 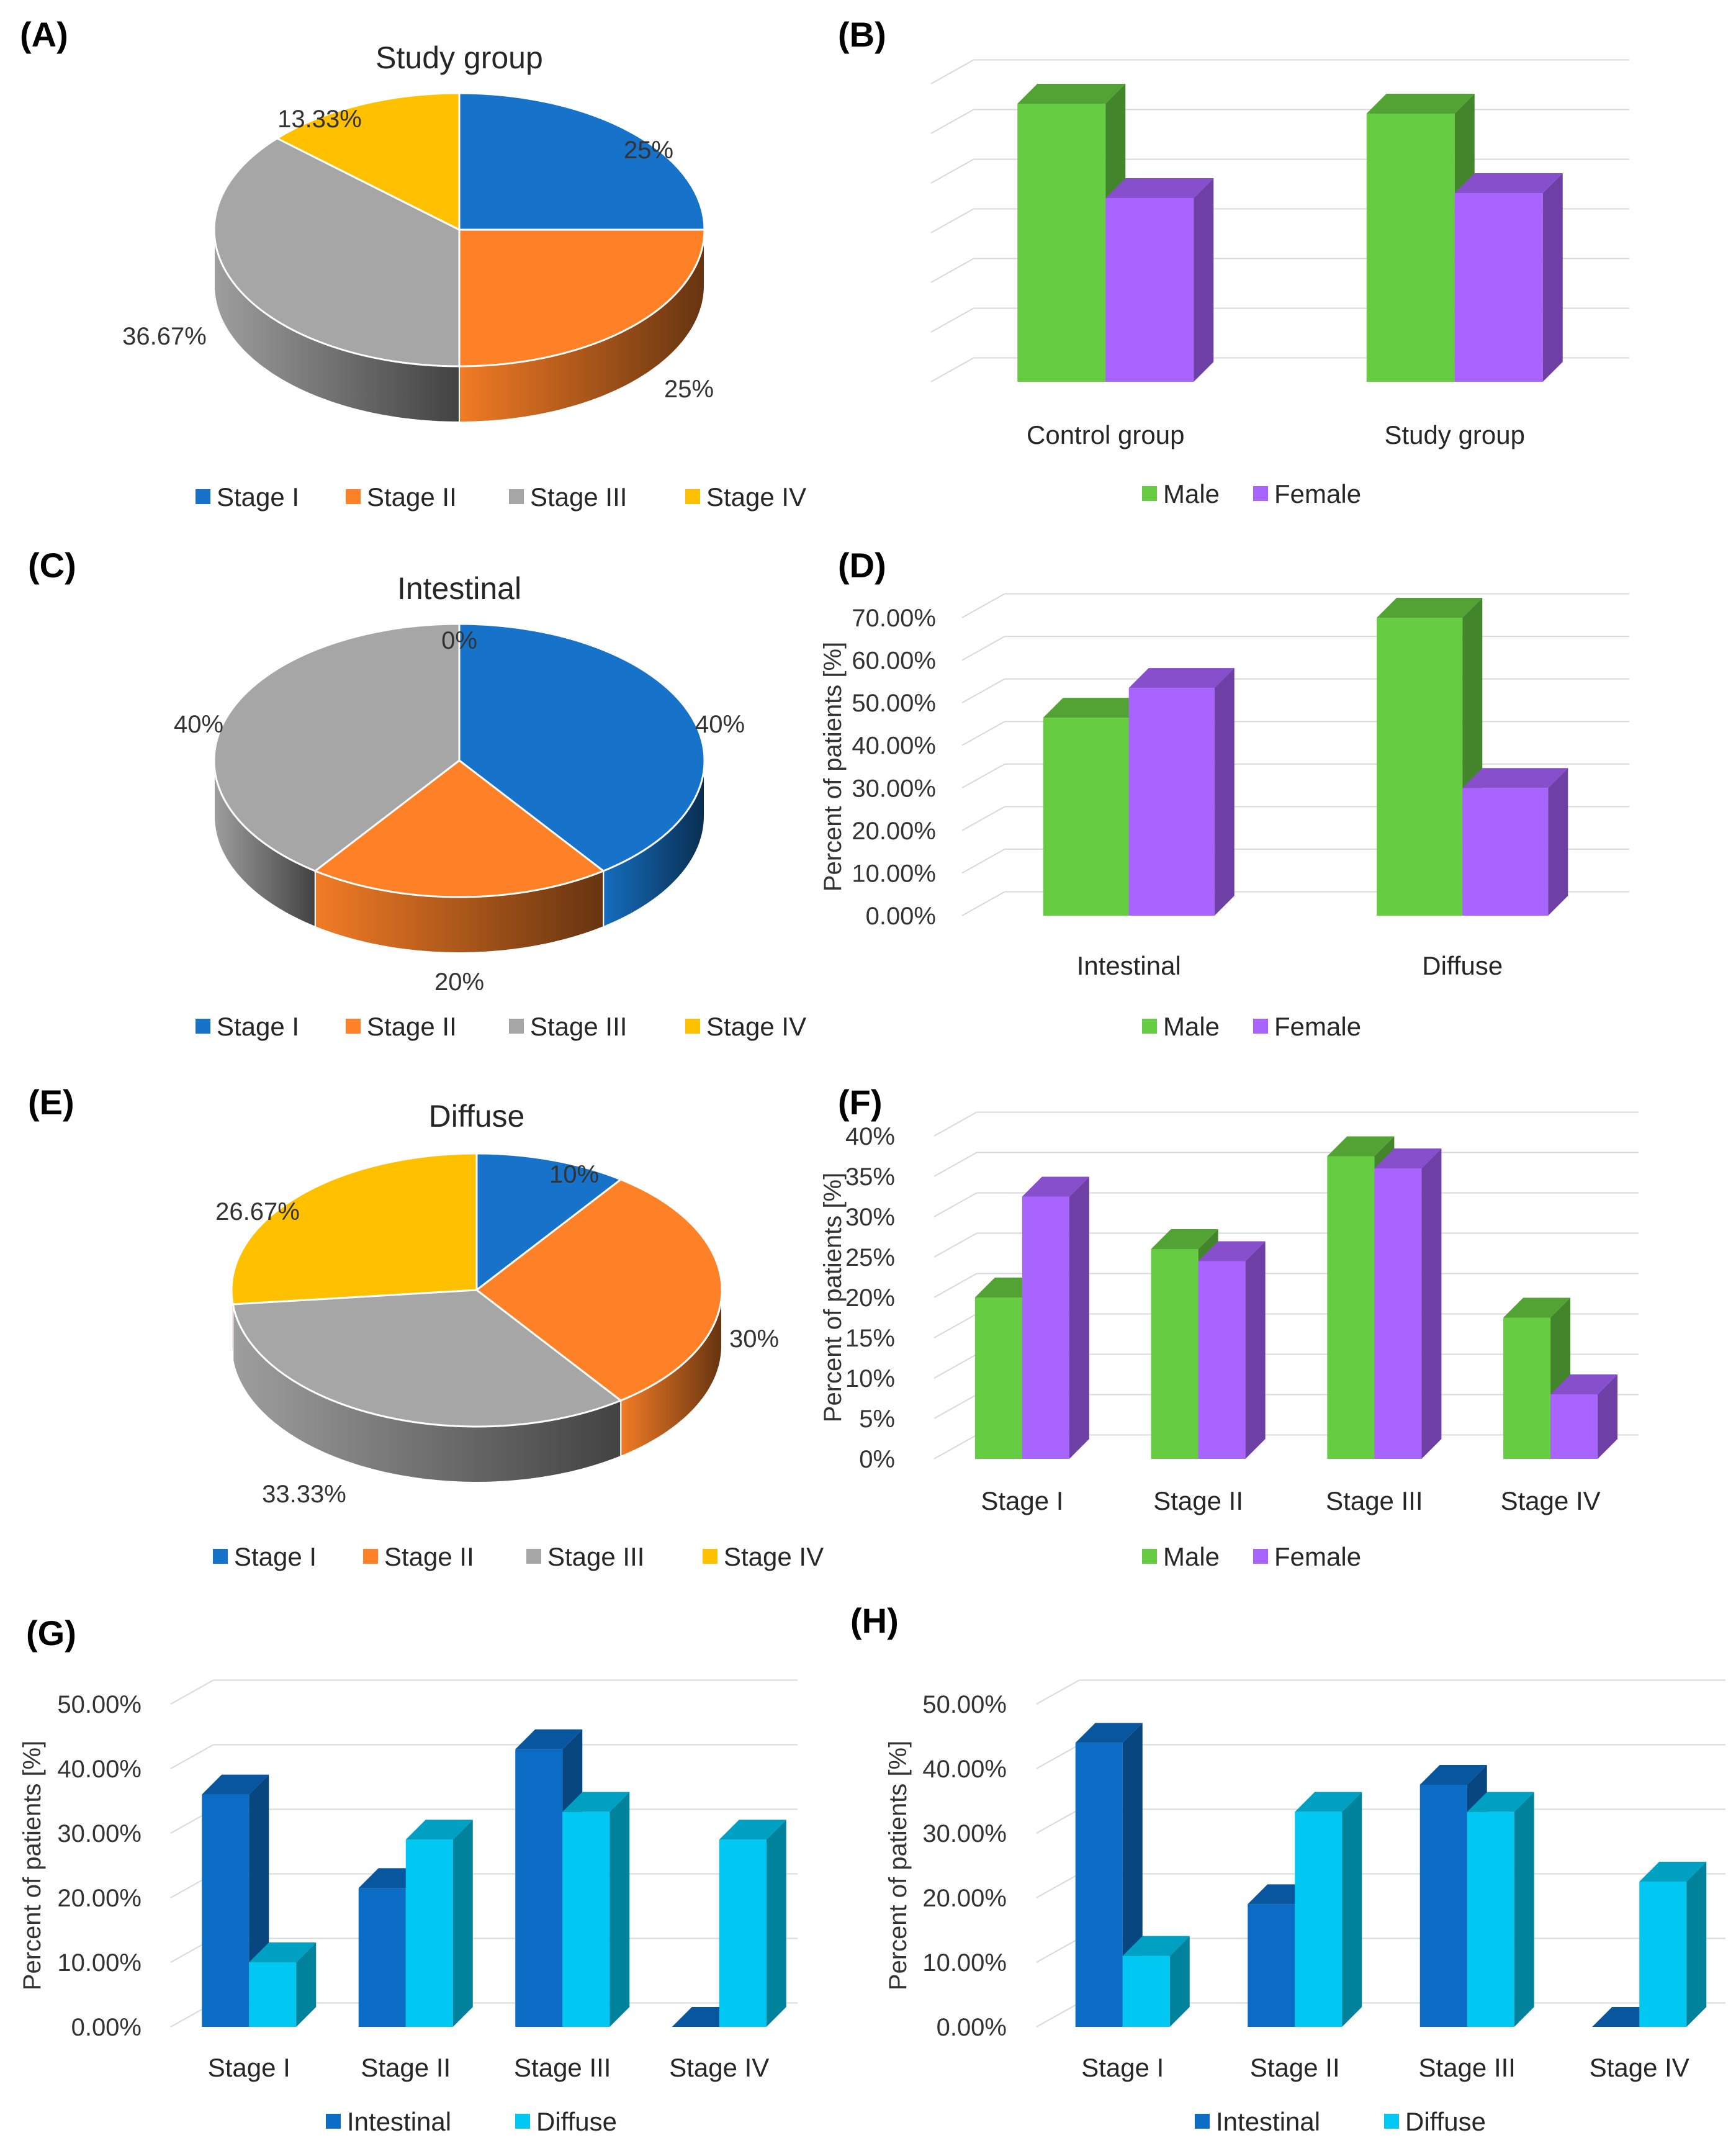 What do you see at coordinates (52, 565) in the screenshot?
I see `panel-letter-c: (C)` at bounding box center [52, 565].